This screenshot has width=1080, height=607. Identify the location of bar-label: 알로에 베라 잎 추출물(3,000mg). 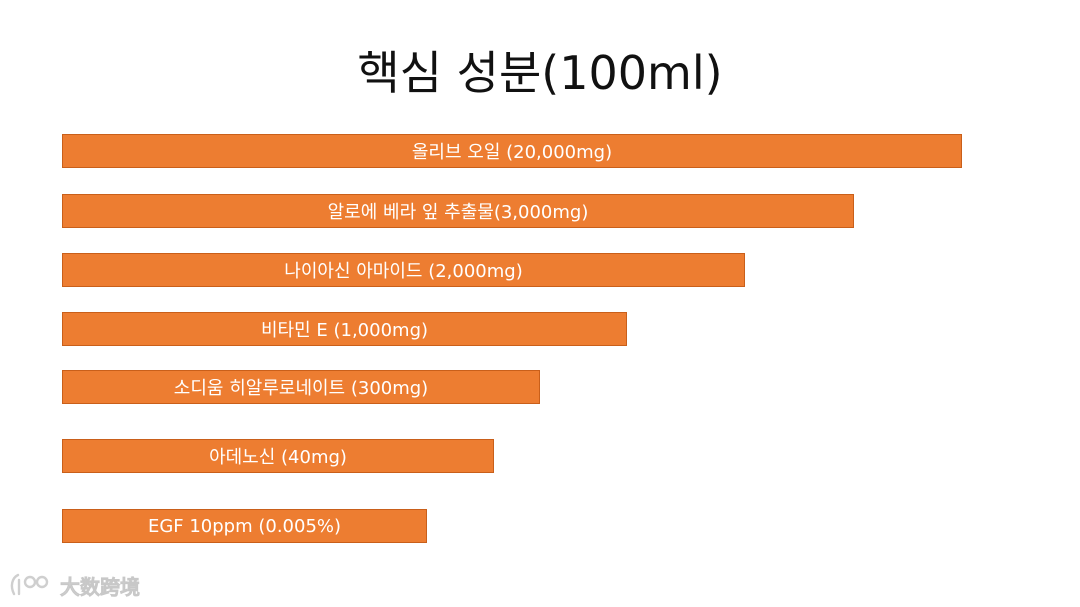
(458, 212).